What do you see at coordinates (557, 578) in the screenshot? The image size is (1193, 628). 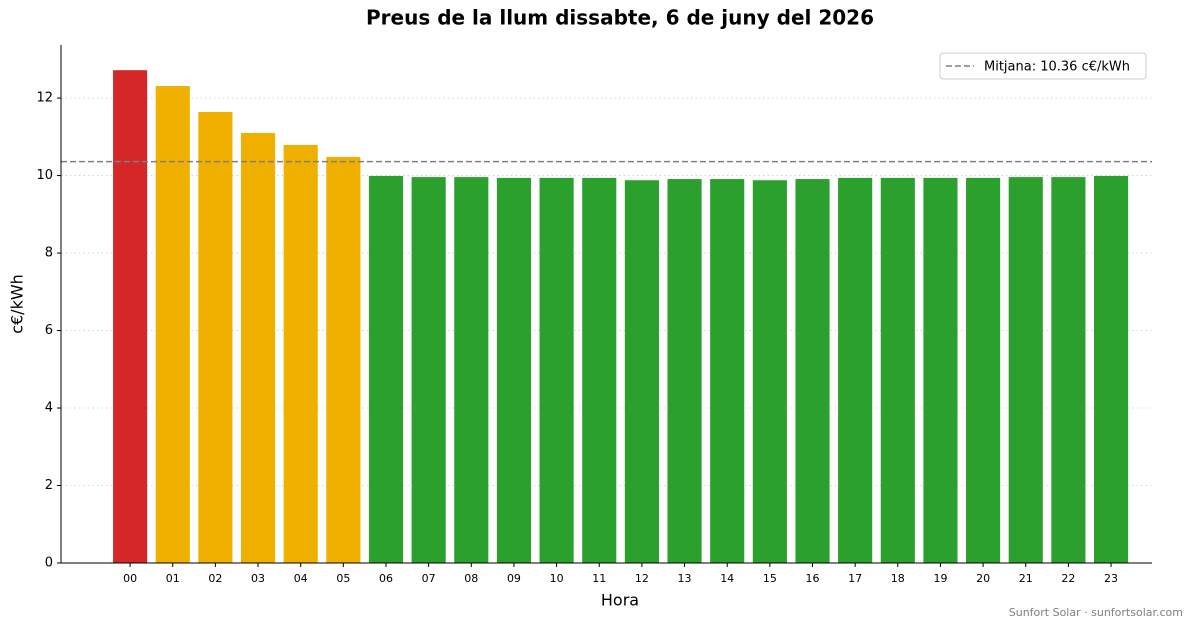 I see `x-tick-label: 10` at bounding box center [557, 578].